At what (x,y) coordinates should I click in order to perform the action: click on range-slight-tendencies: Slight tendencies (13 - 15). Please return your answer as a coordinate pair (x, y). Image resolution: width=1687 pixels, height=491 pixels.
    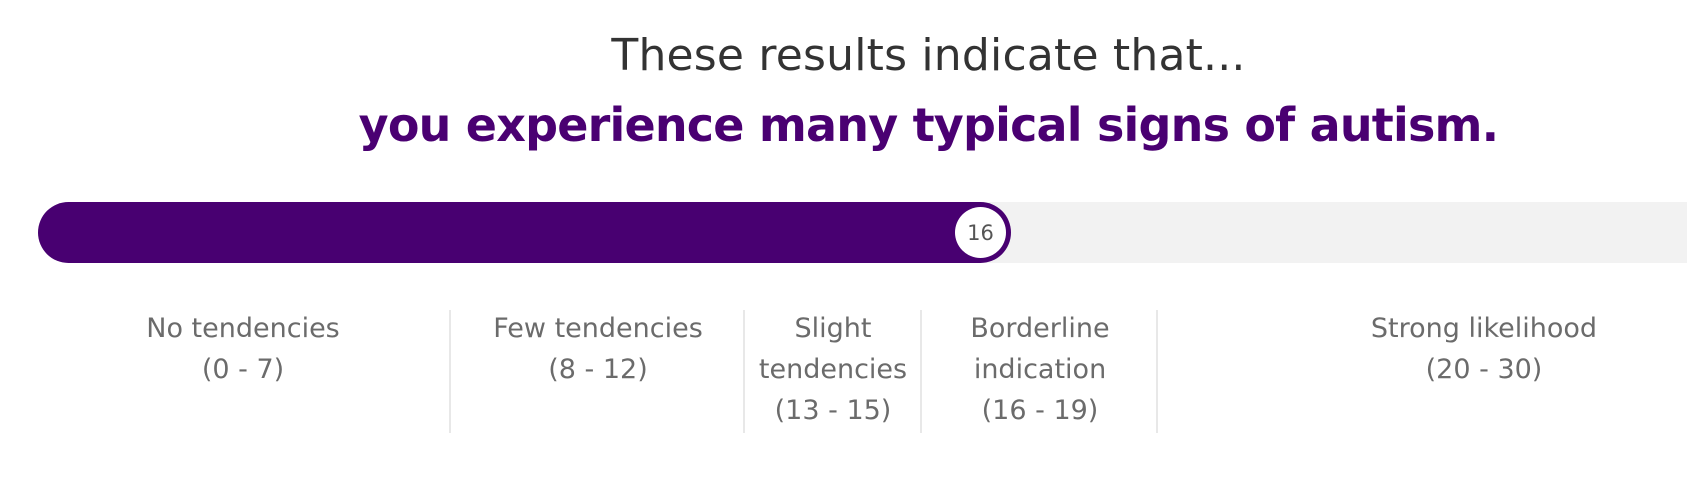
    Looking at the image, I should click on (833, 369).